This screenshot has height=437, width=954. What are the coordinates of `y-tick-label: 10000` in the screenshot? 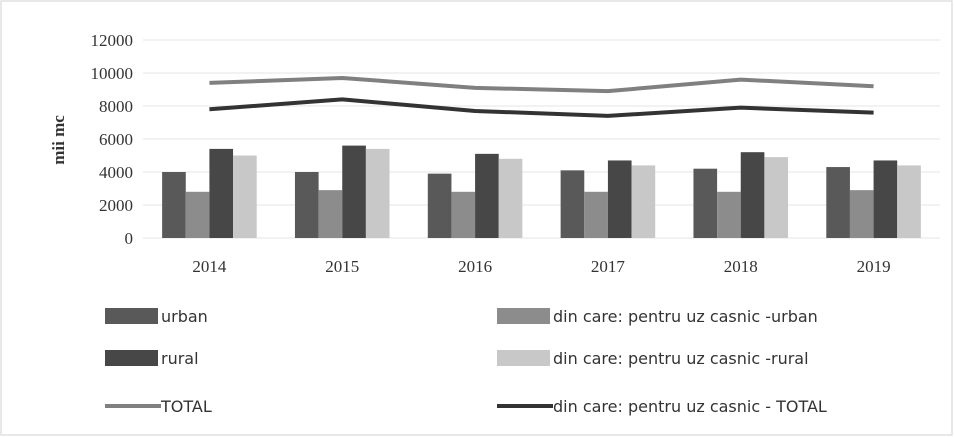 It's located at (112, 73).